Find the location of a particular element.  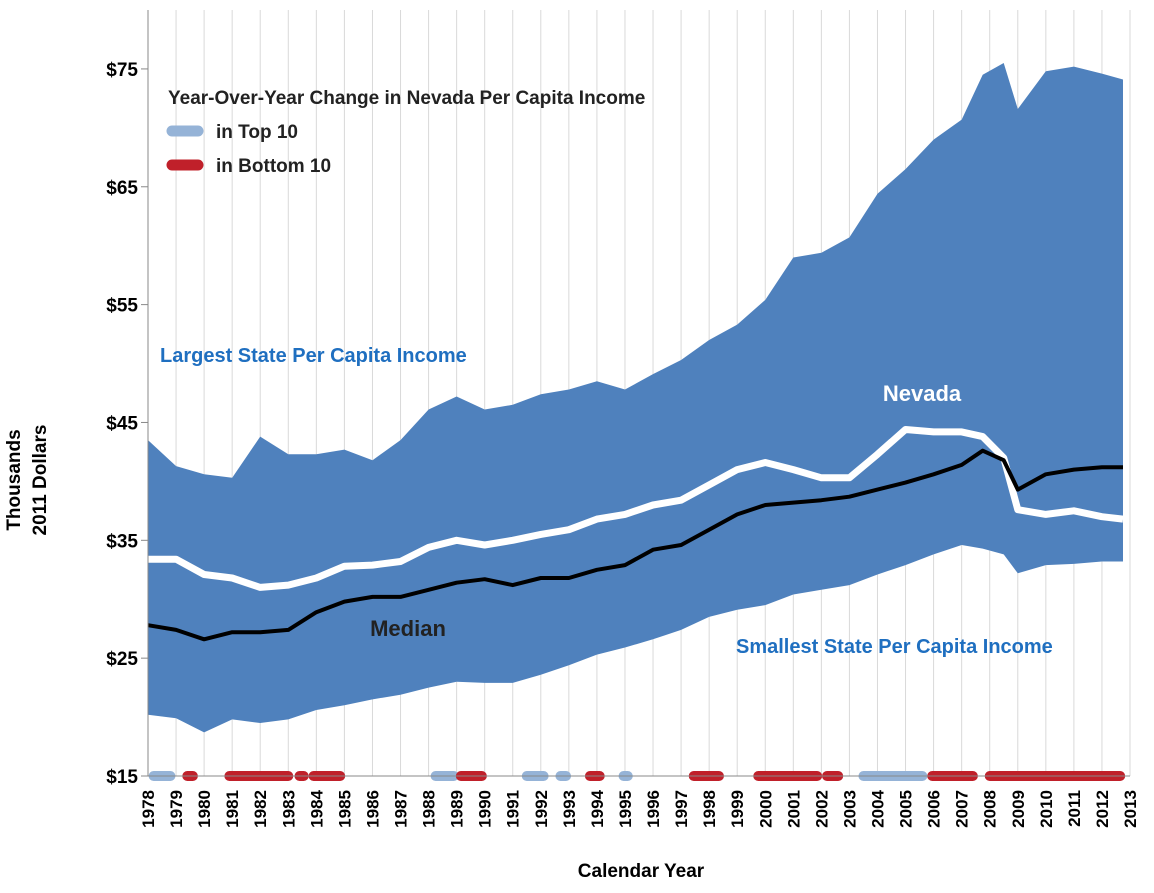

y-tick-label: $35 is located at coordinates (122, 541).